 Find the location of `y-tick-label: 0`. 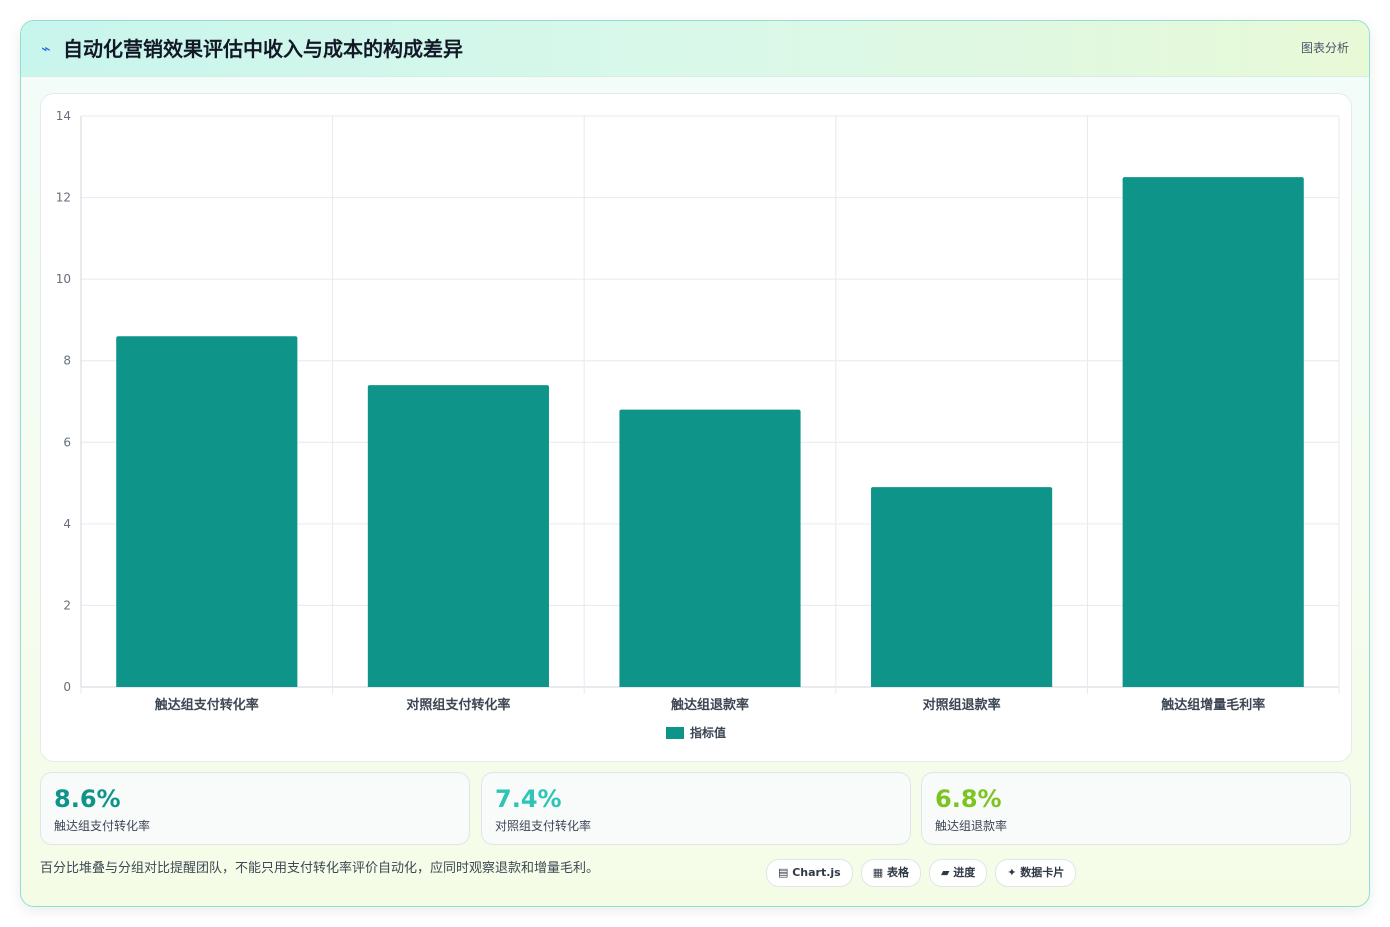

y-tick-label: 0 is located at coordinates (67, 687).